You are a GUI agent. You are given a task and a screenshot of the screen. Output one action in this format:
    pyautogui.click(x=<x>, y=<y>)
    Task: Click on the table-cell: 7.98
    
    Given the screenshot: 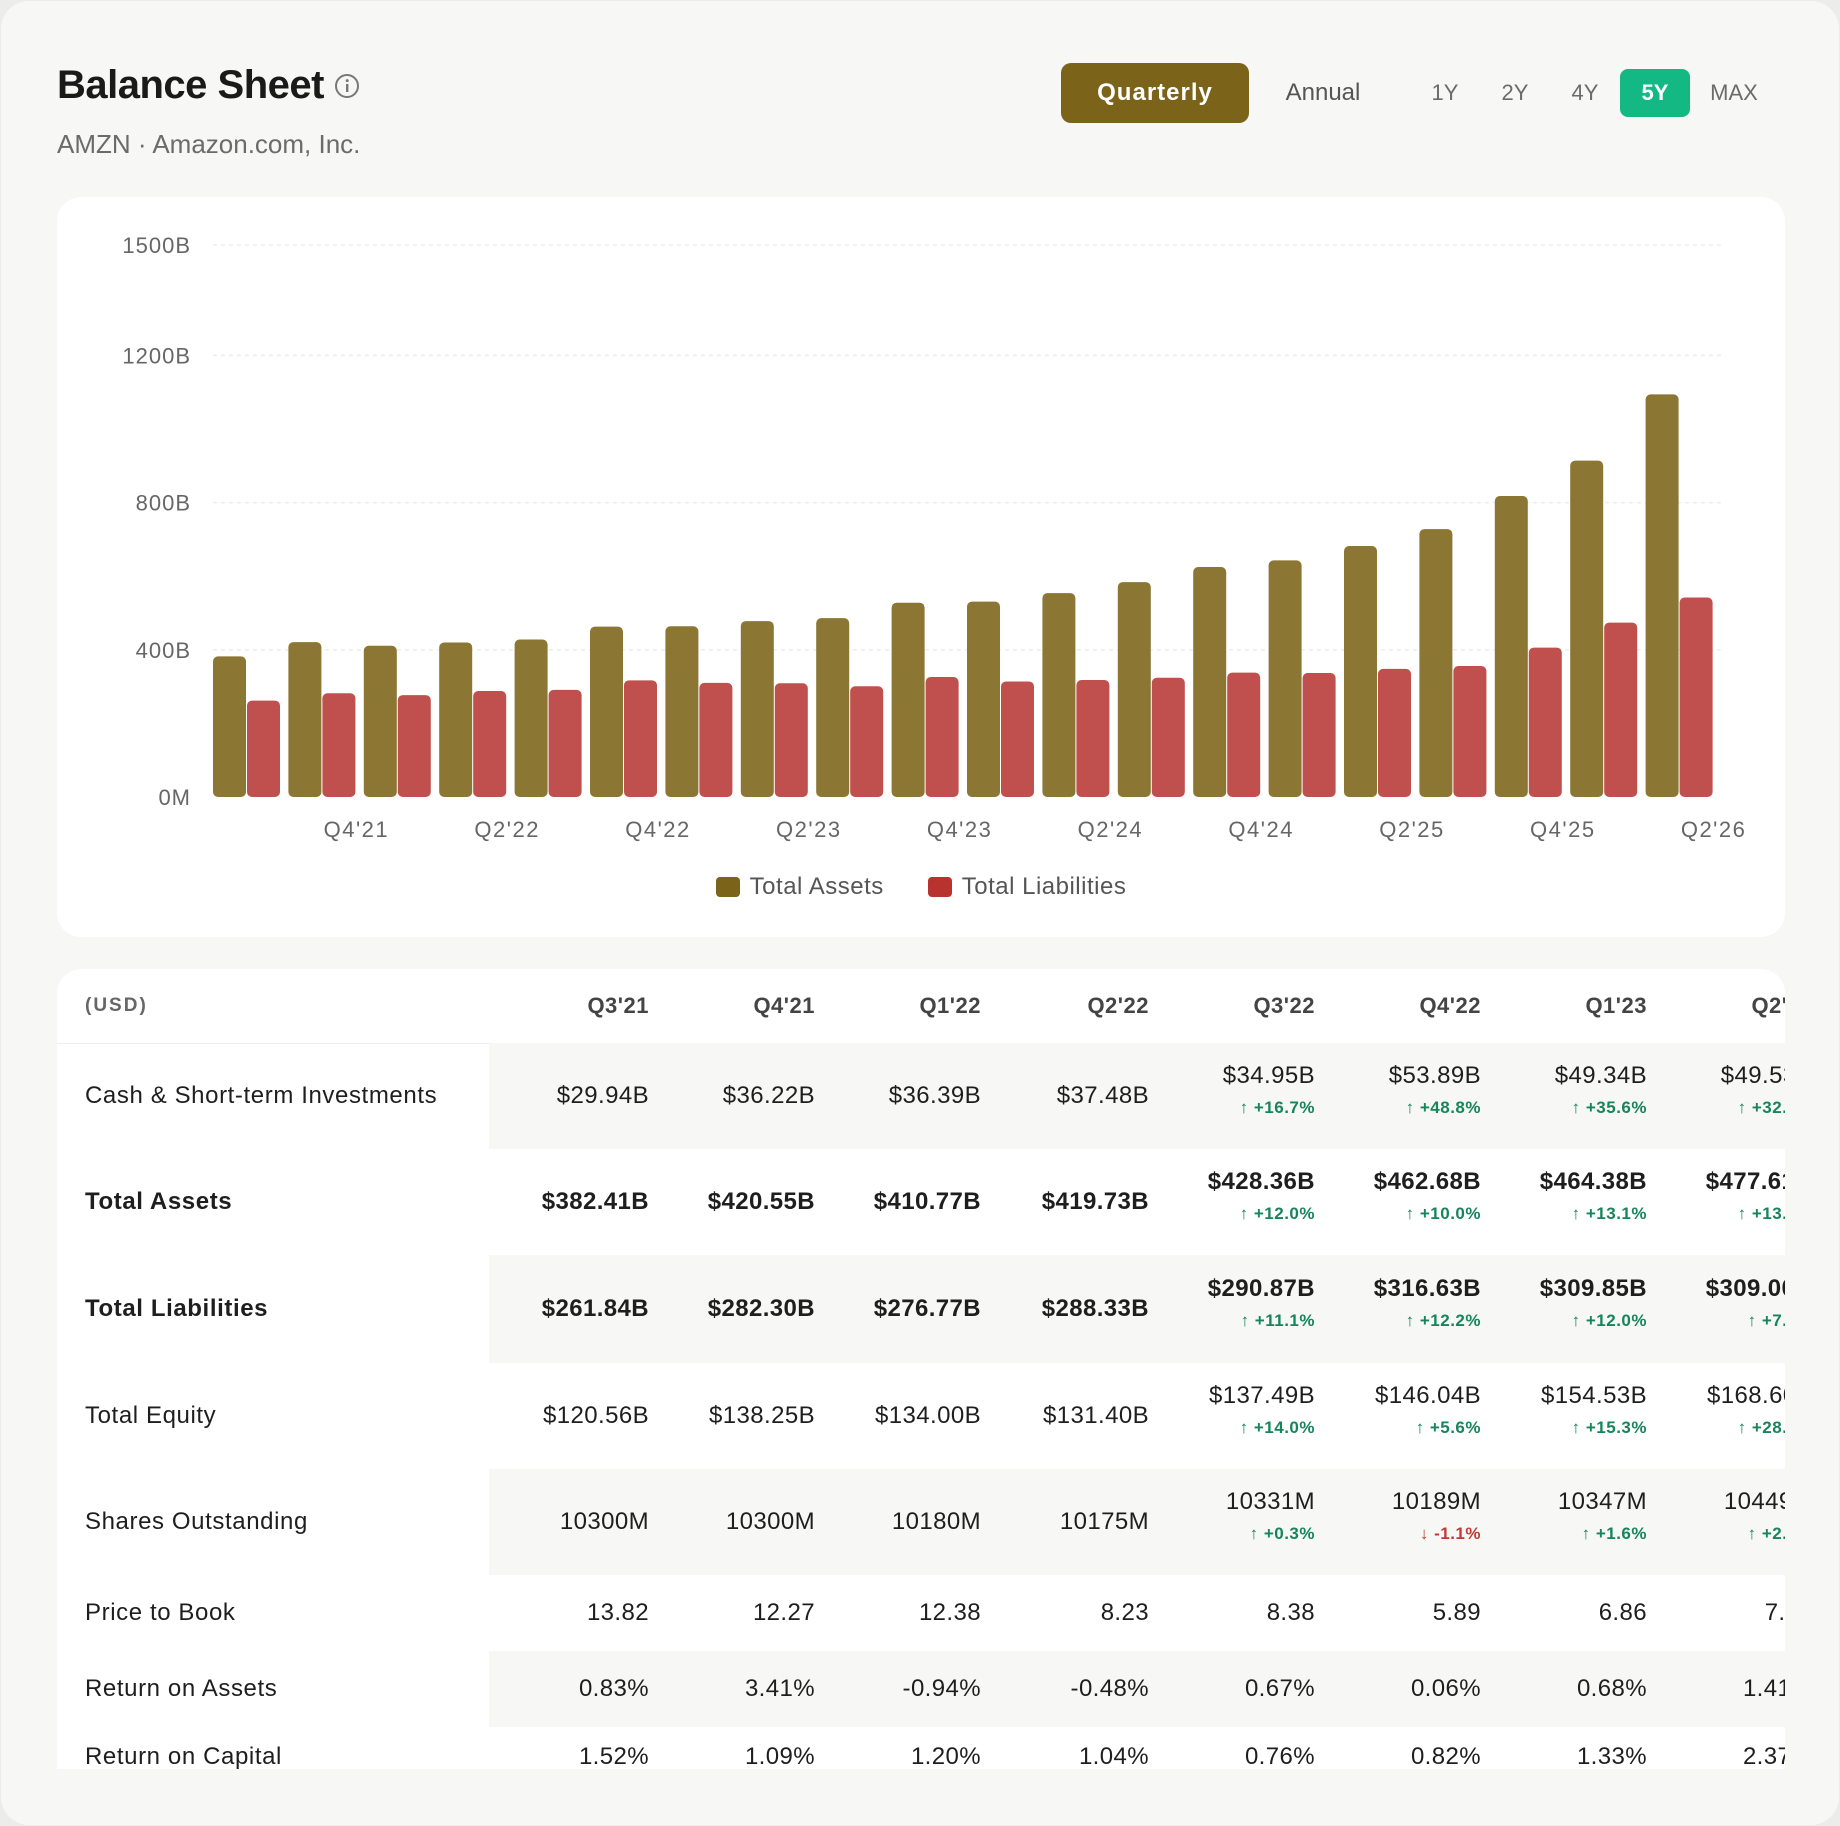 What is the action you would take?
    pyautogui.click(x=1724, y=1613)
    